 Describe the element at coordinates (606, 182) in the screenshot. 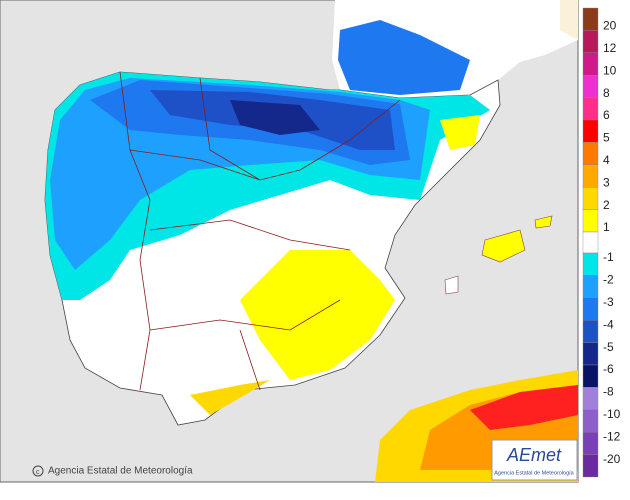

I see `legend-label: 3` at that location.